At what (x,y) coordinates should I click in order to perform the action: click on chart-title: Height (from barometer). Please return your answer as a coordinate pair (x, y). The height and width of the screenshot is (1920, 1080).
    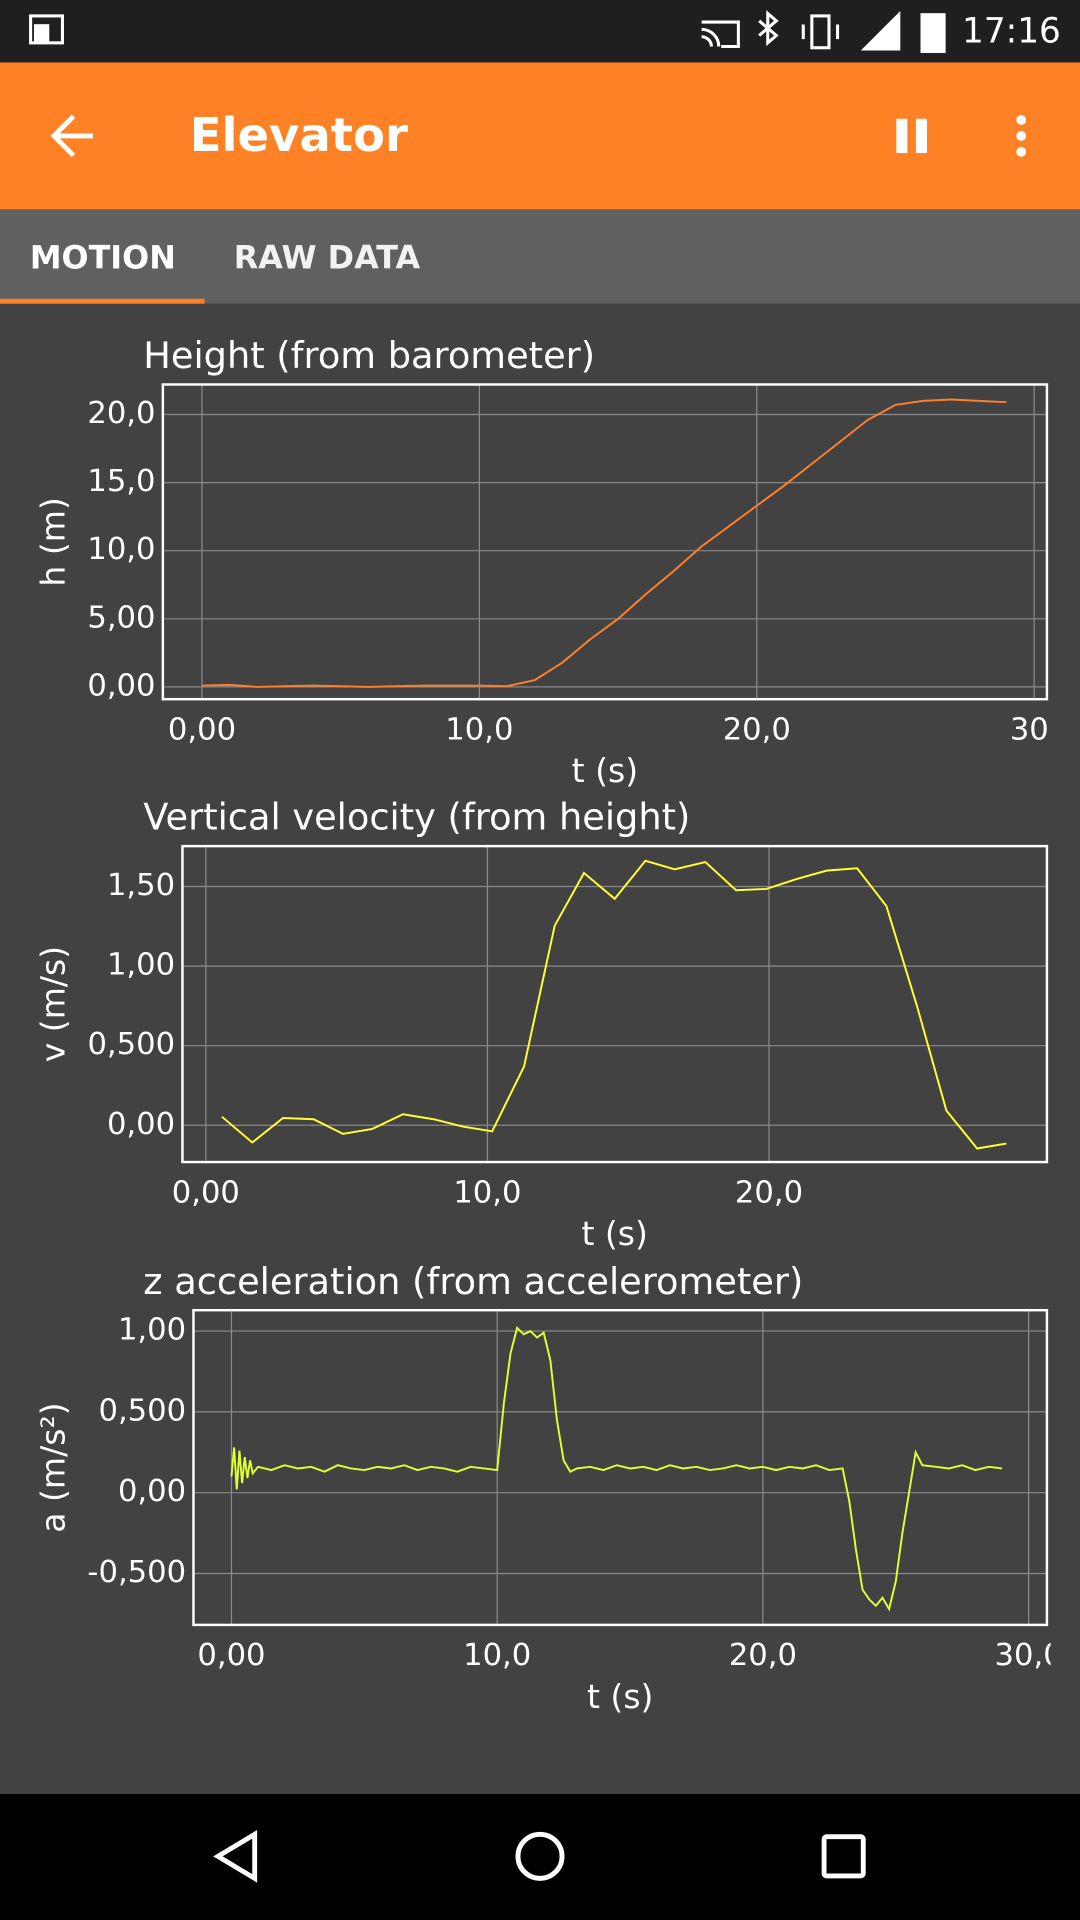
    Looking at the image, I should click on (369, 355).